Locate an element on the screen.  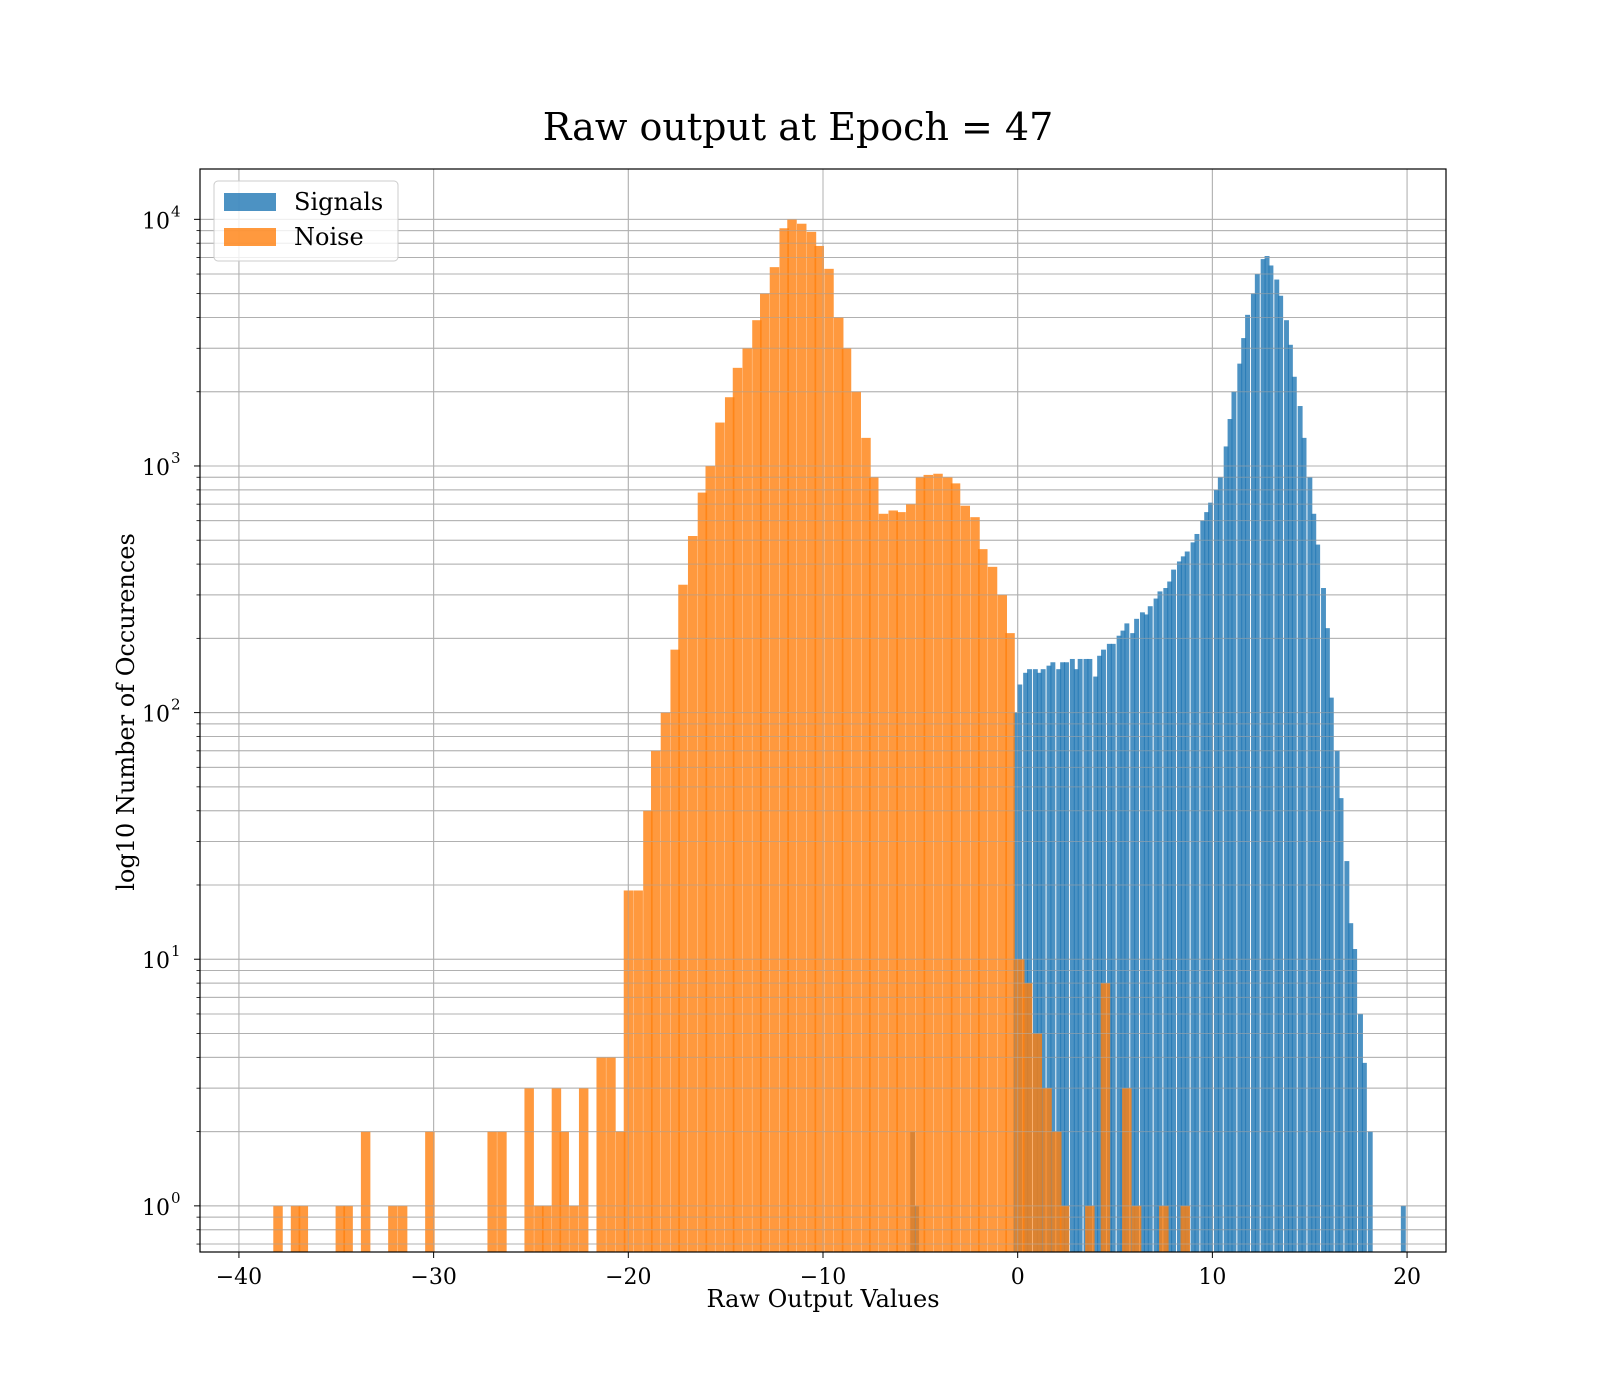
y-axis-label: log10 Number of Occurences is located at coordinates (126, 712).